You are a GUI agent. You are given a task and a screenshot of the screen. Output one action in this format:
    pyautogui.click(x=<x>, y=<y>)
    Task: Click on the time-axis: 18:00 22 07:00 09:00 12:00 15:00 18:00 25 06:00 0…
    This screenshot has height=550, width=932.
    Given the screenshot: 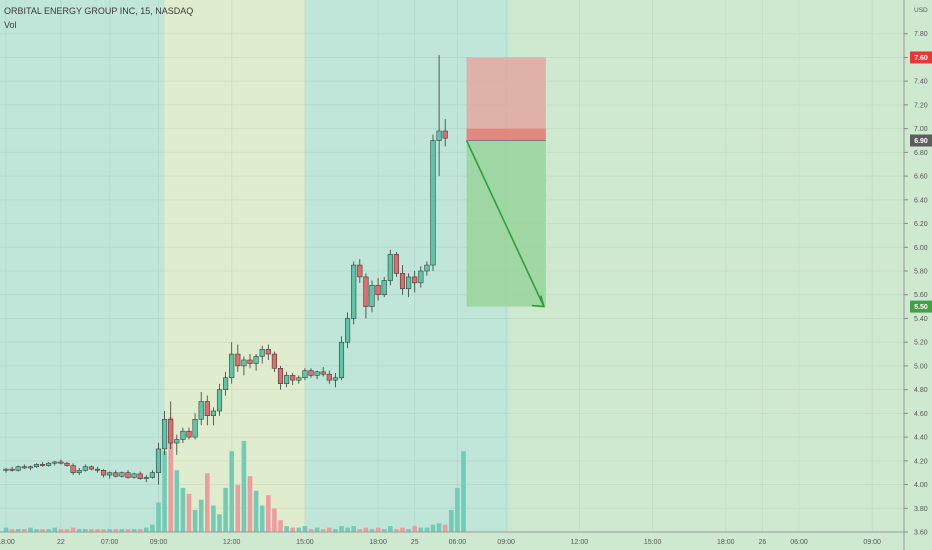 What is the action you would take?
    pyautogui.click(x=452, y=538)
    